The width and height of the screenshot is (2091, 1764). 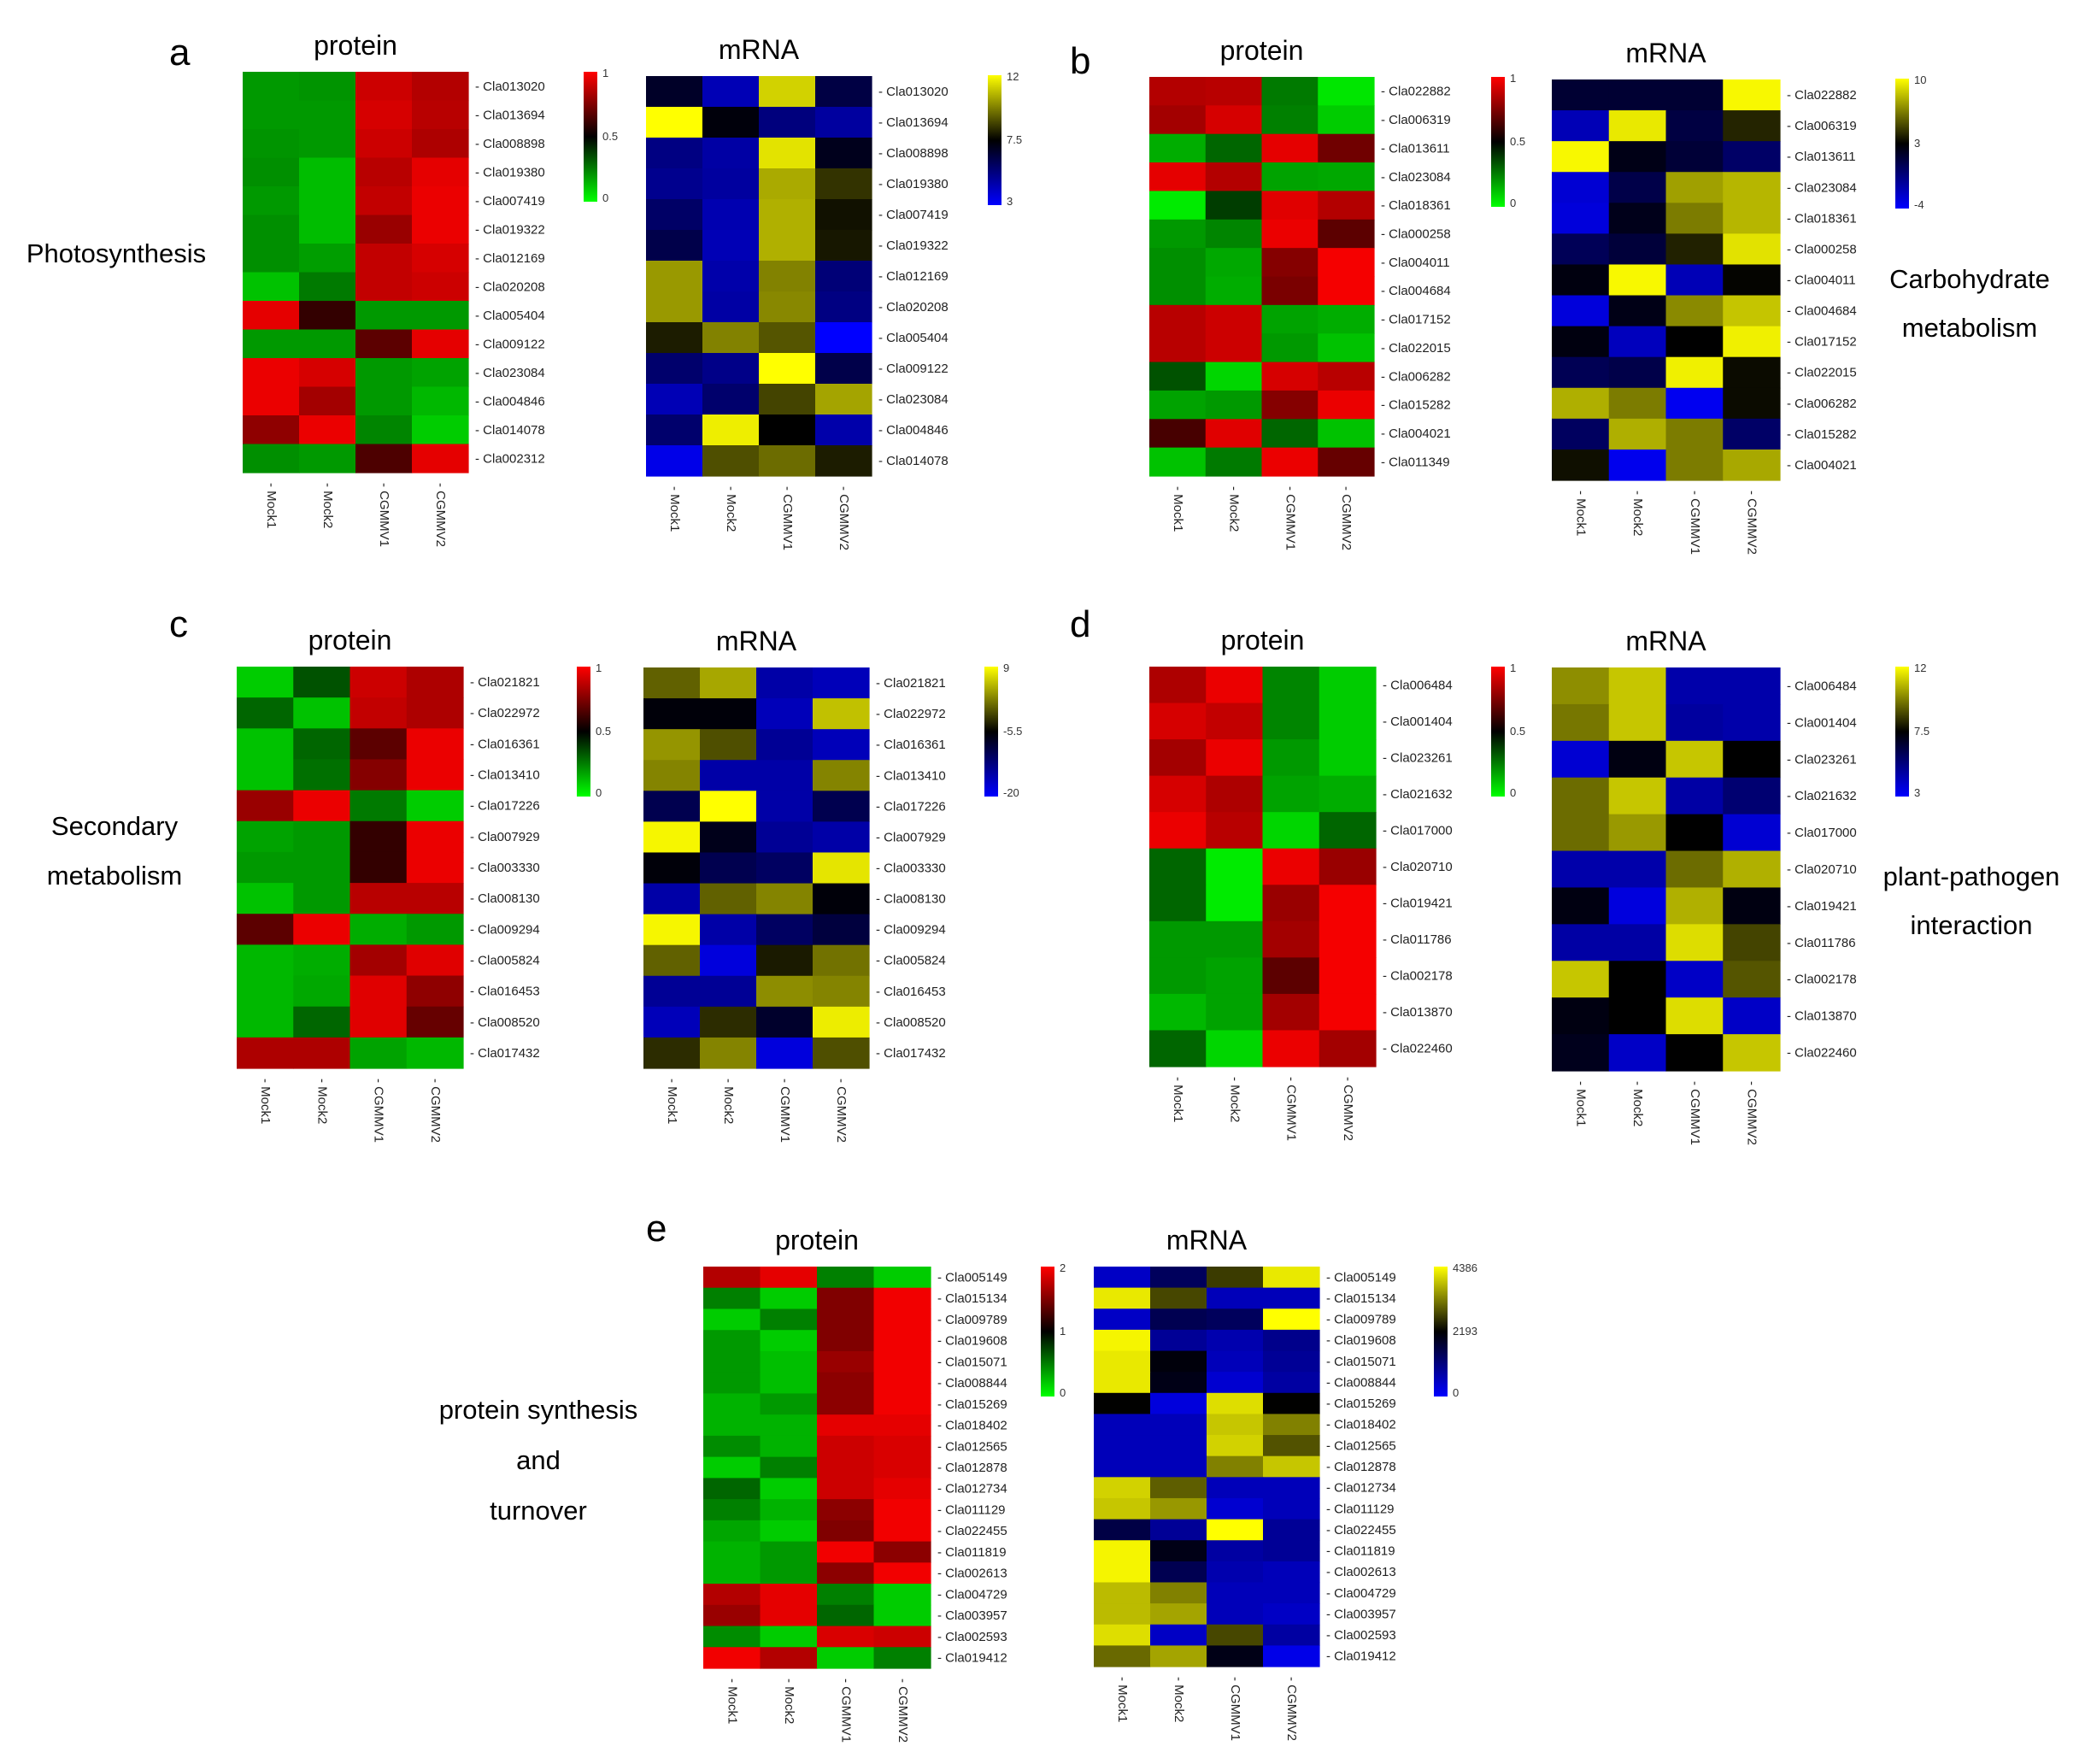 I want to click on protein-row-label: - Cla007929, so click(x=505, y=837).